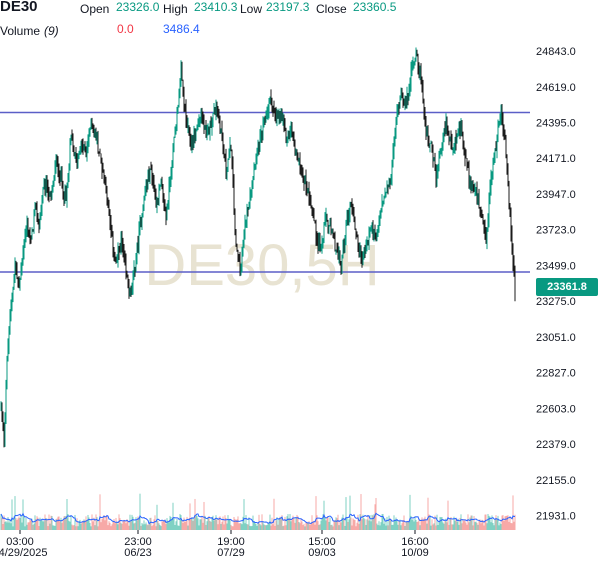 Image resolution: width=600 pixels, height=563 pixels. Describe the element at coordinates (175, 9) in the screenshot. I see `high-label: High` at that location.